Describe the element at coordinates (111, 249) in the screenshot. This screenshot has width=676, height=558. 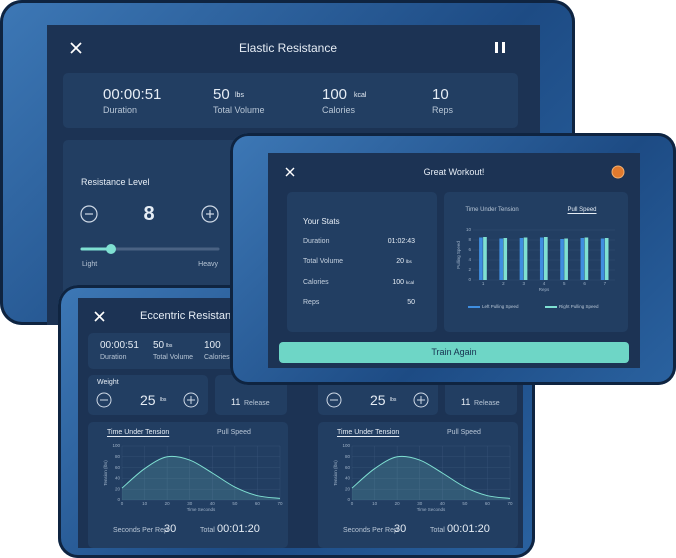
I see `slider-thumb` at that location.